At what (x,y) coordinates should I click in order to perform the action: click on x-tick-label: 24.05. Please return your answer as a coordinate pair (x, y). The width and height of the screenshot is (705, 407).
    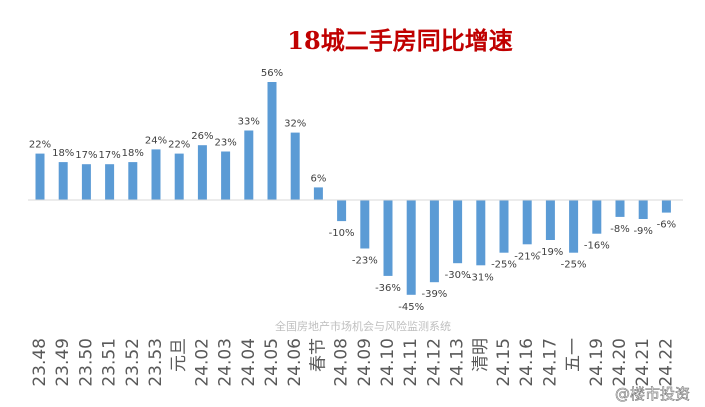
    Looking at the image, I should click on (272, 362).